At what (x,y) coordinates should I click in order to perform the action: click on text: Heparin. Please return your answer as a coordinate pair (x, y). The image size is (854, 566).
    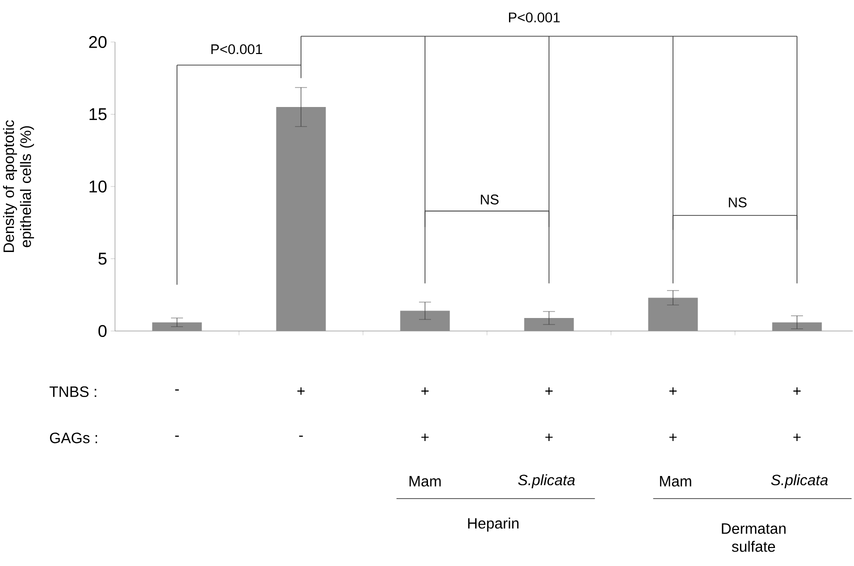
    Looking at the image, I should click on (493, 525).